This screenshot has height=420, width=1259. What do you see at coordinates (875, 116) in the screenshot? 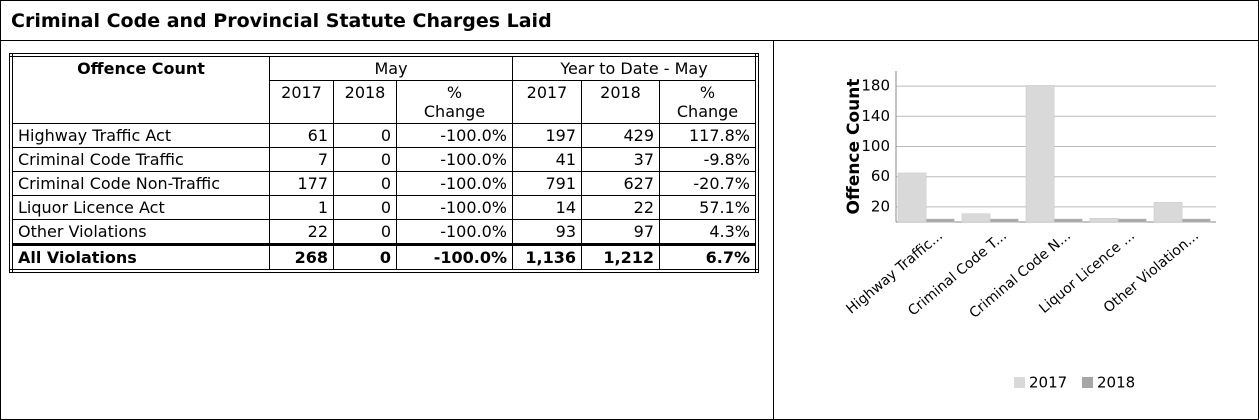
I see `y-tick-label: 140` at bounding box center [875, 116].